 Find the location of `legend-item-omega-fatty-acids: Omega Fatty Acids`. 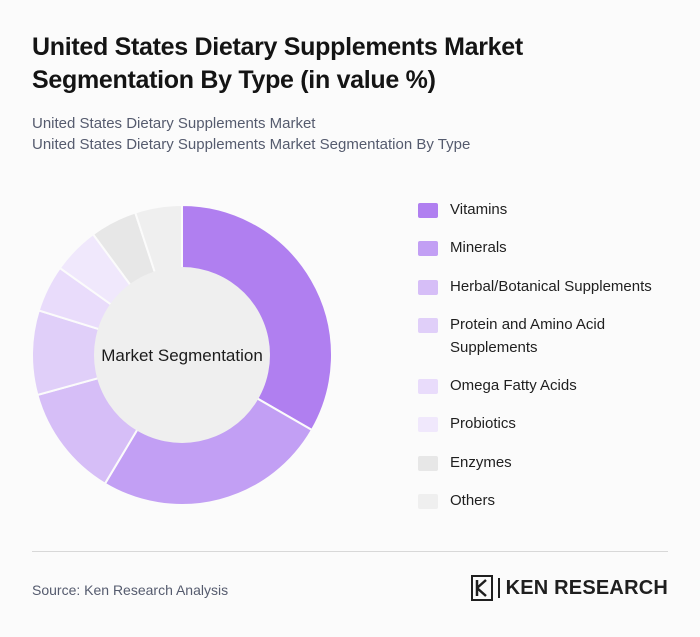

legend-item-omega-fatty-acids: Omega Fatty Acids is located at coordinates (546, 385).